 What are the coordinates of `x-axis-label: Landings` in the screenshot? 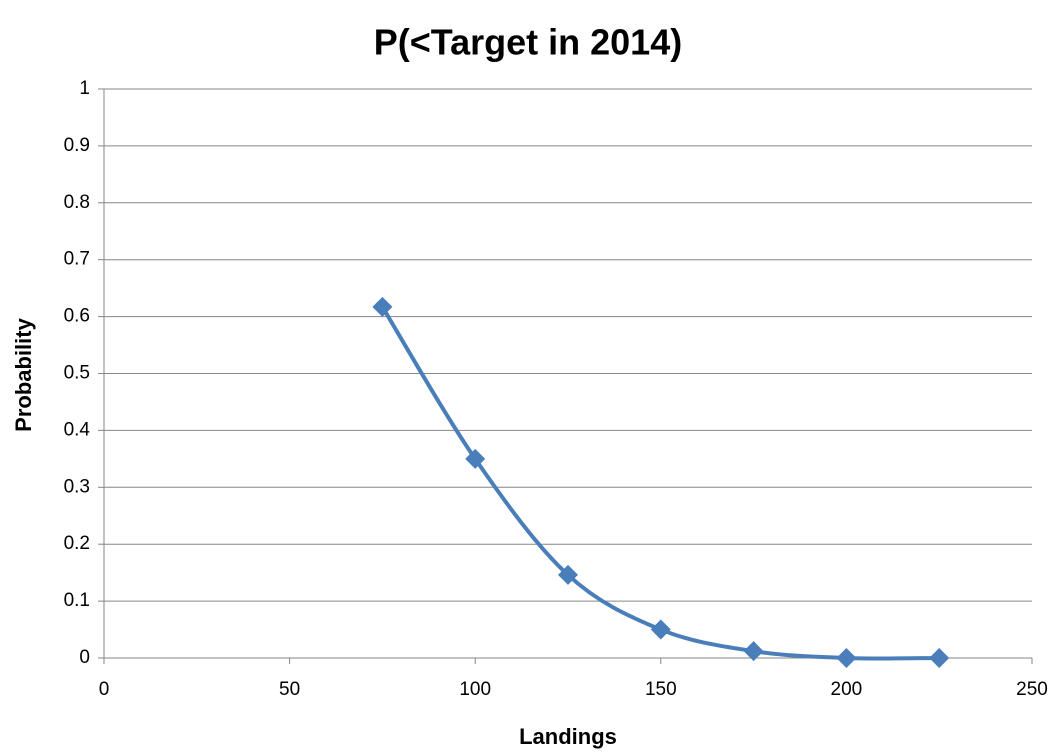 It's located at (568, 736).